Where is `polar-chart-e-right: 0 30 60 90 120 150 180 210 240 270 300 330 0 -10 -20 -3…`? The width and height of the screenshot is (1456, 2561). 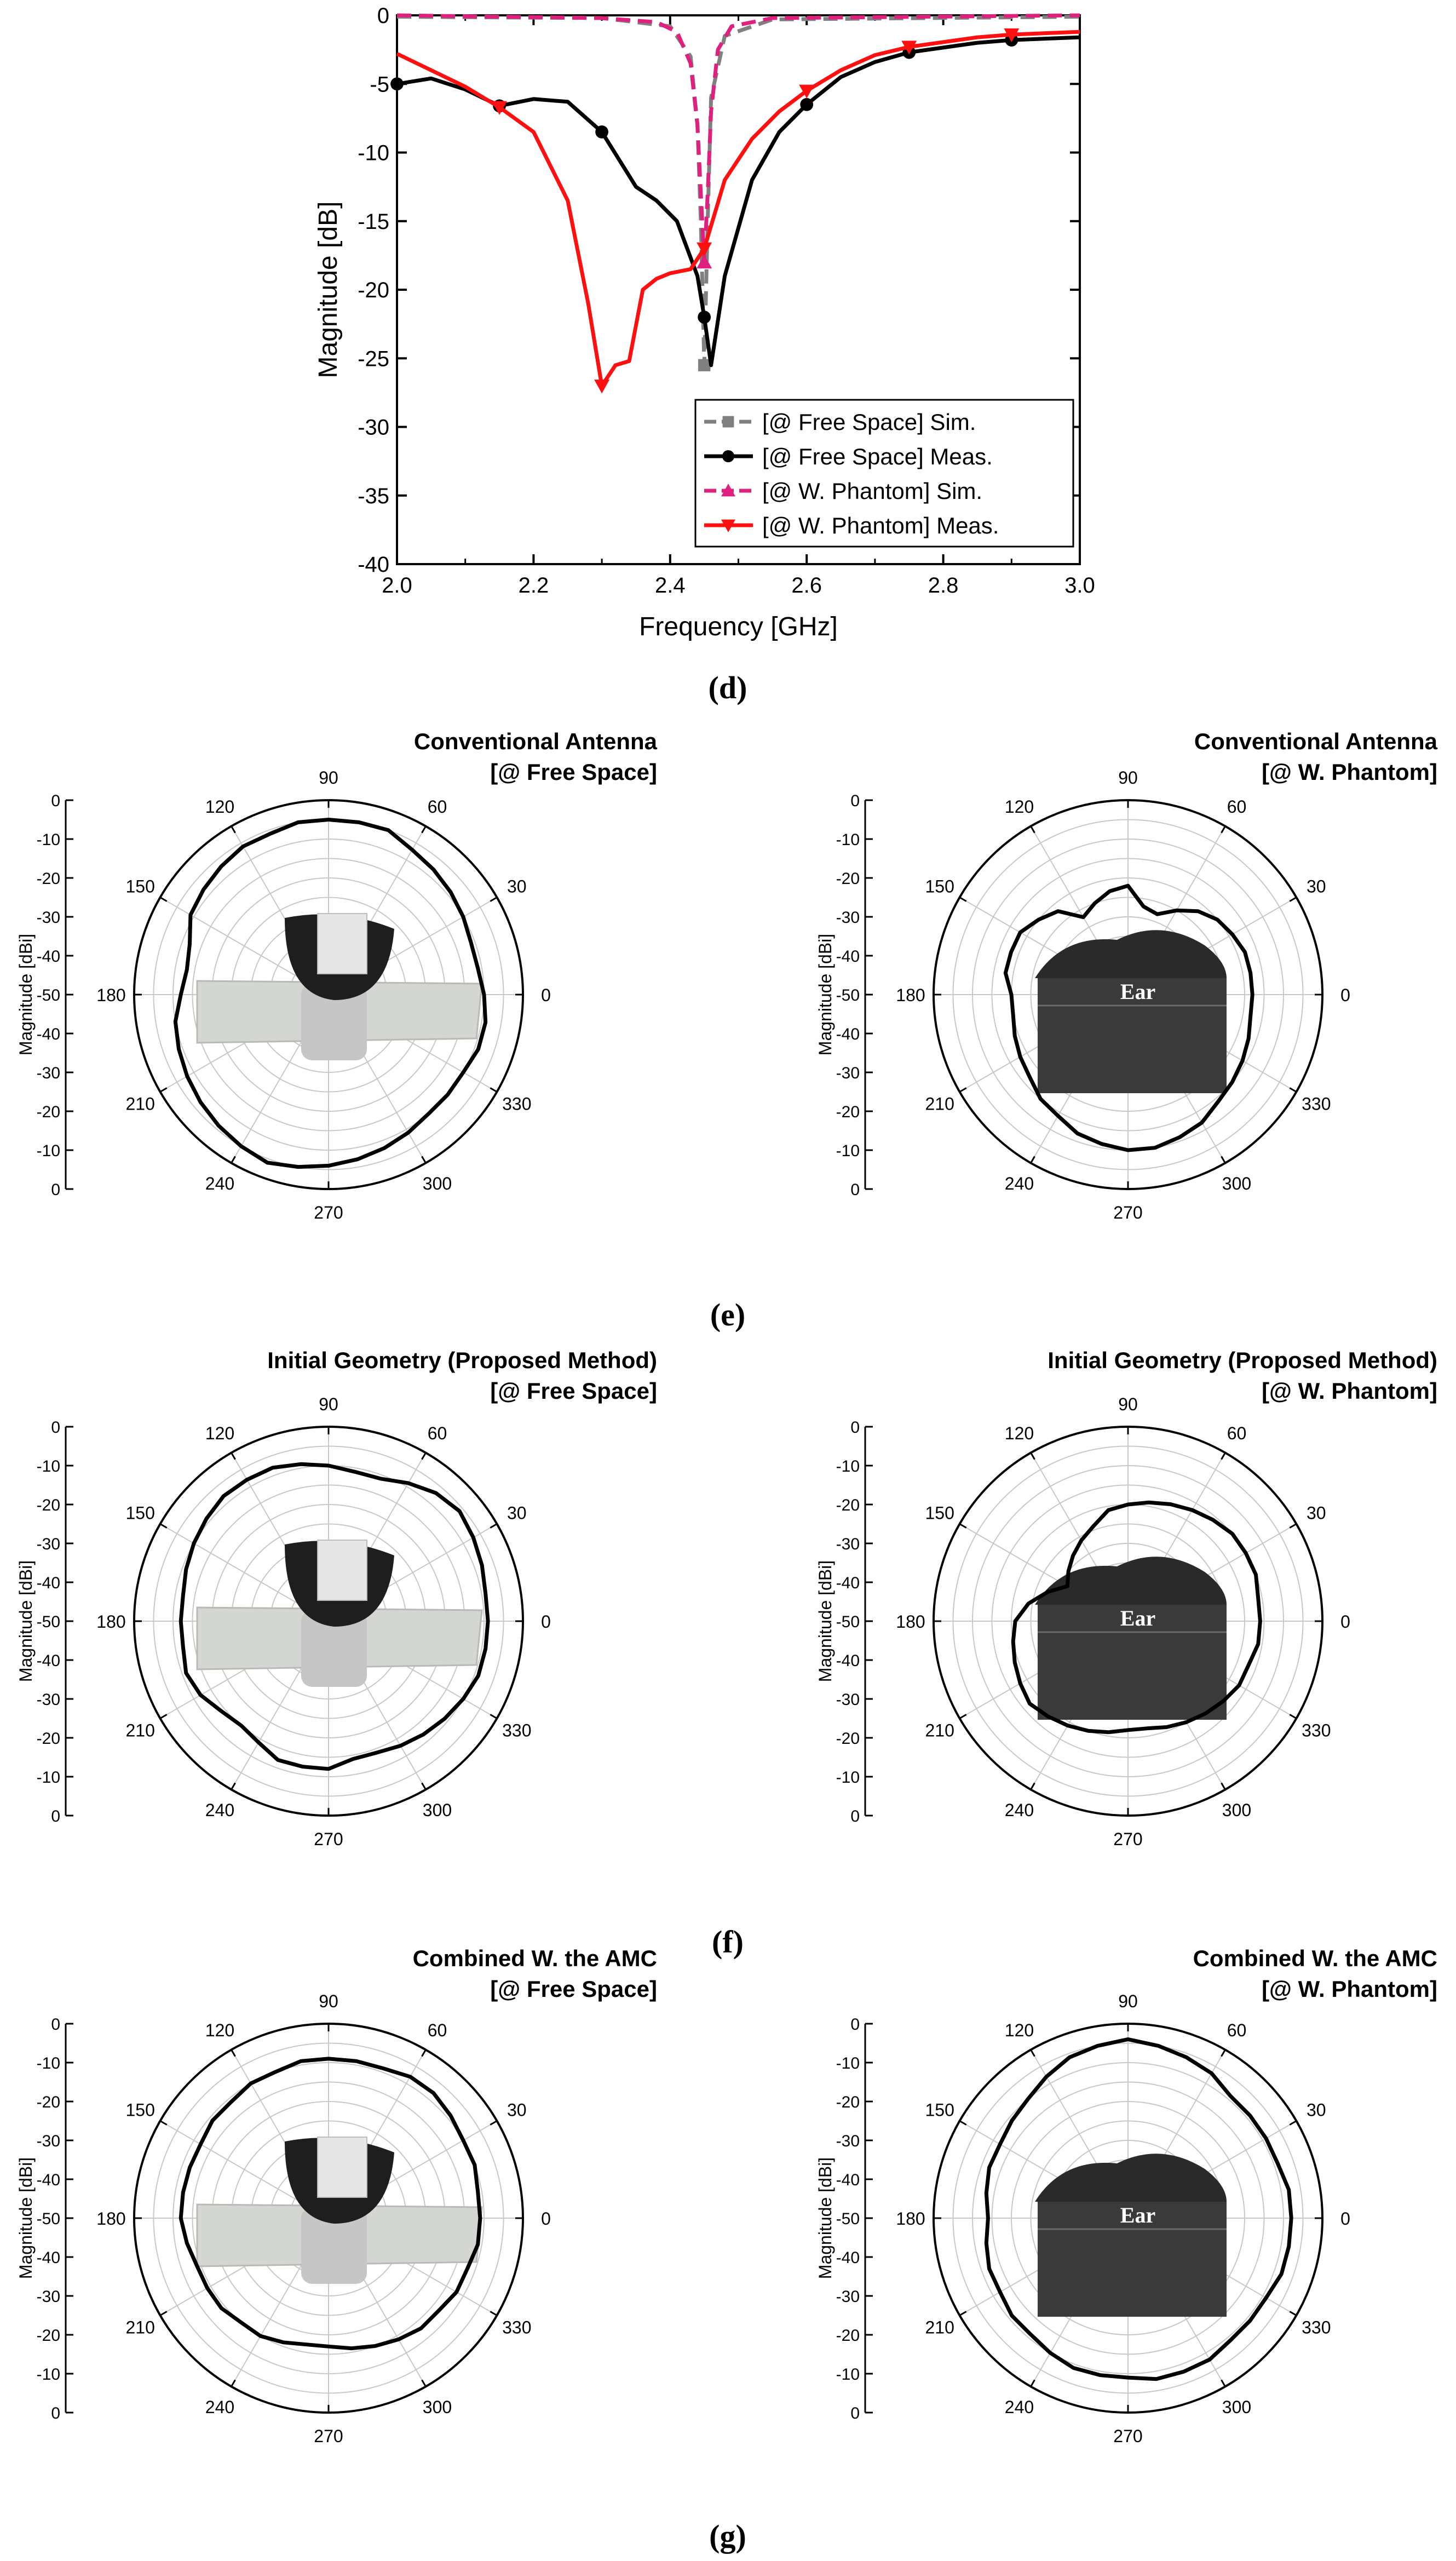 polar-chart-e-right: 0 30 60 90 120 150 180 210 240 270 300 330 0 -10 -20 -3… is located at coordinates (1126, 975).